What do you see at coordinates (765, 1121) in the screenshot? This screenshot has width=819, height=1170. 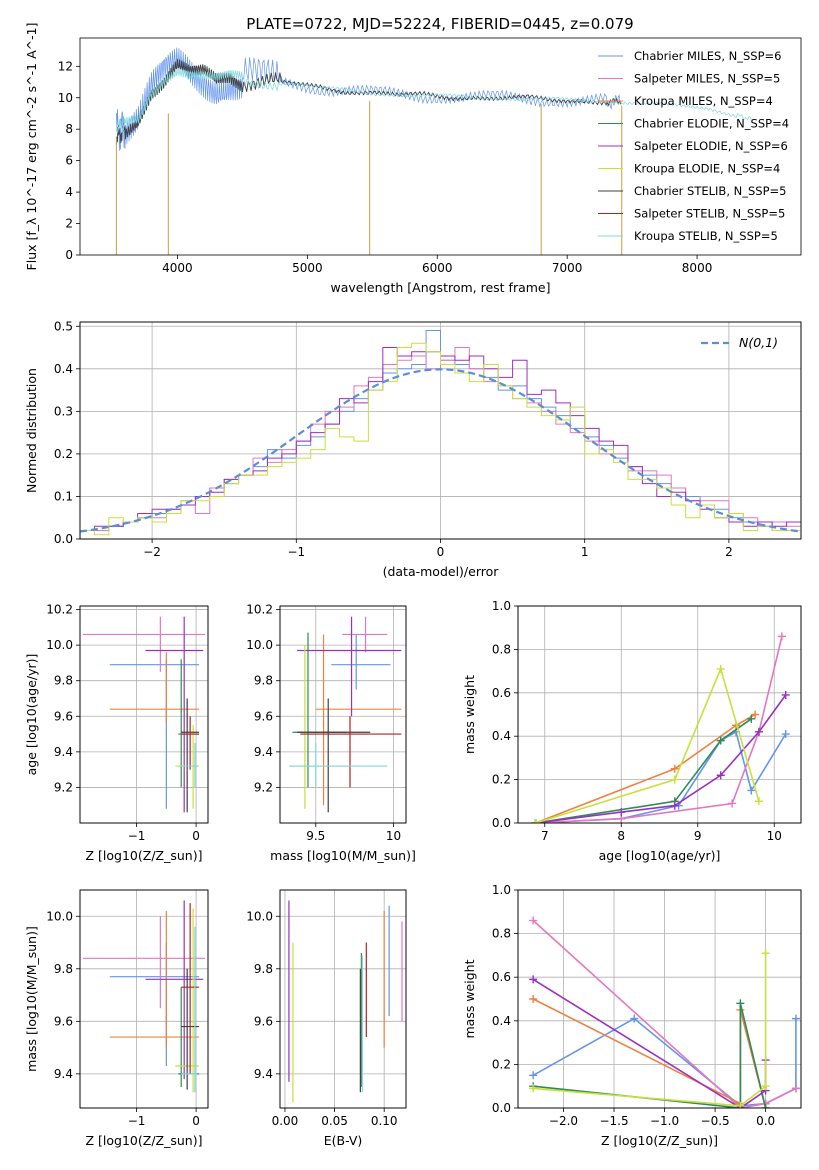 I see `x-tick-label: 0.0` at bounding box center [765, 1121].